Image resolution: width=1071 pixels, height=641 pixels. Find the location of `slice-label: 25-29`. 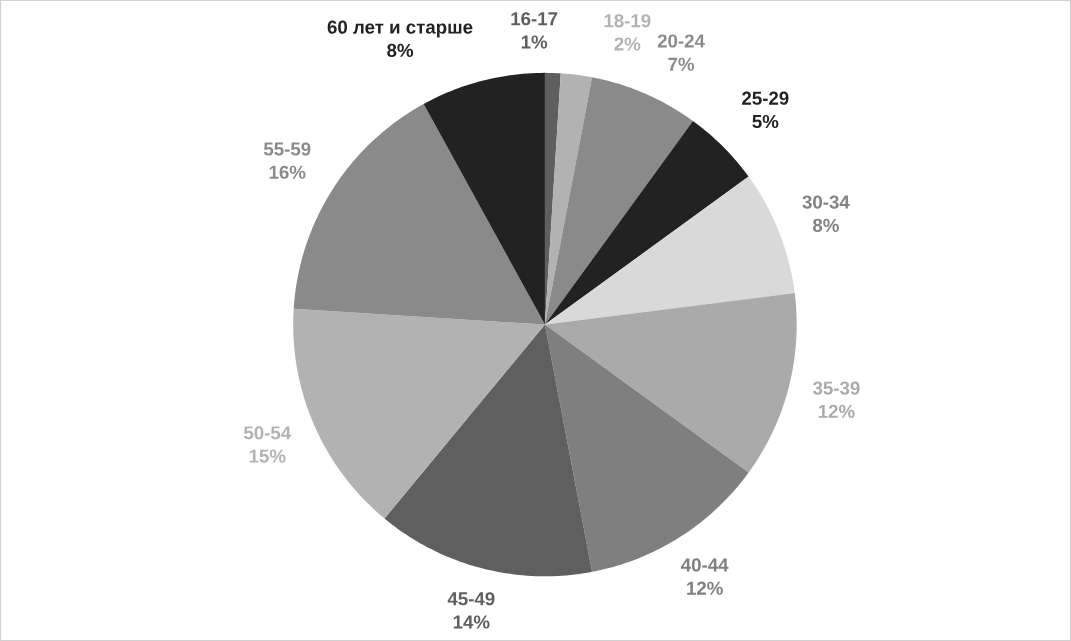

slice-label: 25-29 is located at coordinates (765, 98).